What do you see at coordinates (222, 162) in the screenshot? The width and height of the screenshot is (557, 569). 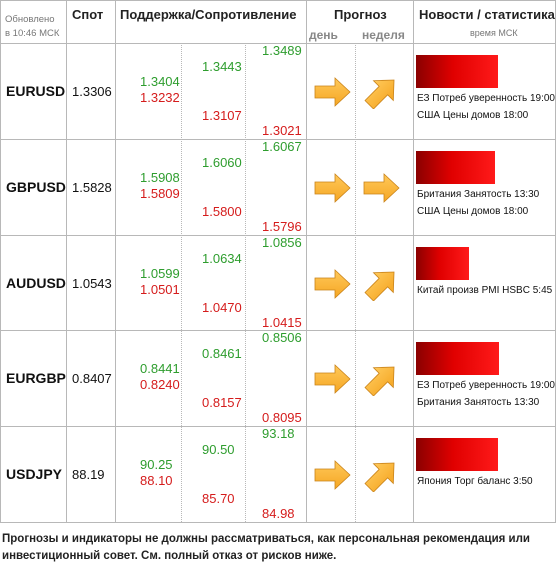 I see `resistance-level-2: 1.6060` at bounding box center [222, 162].